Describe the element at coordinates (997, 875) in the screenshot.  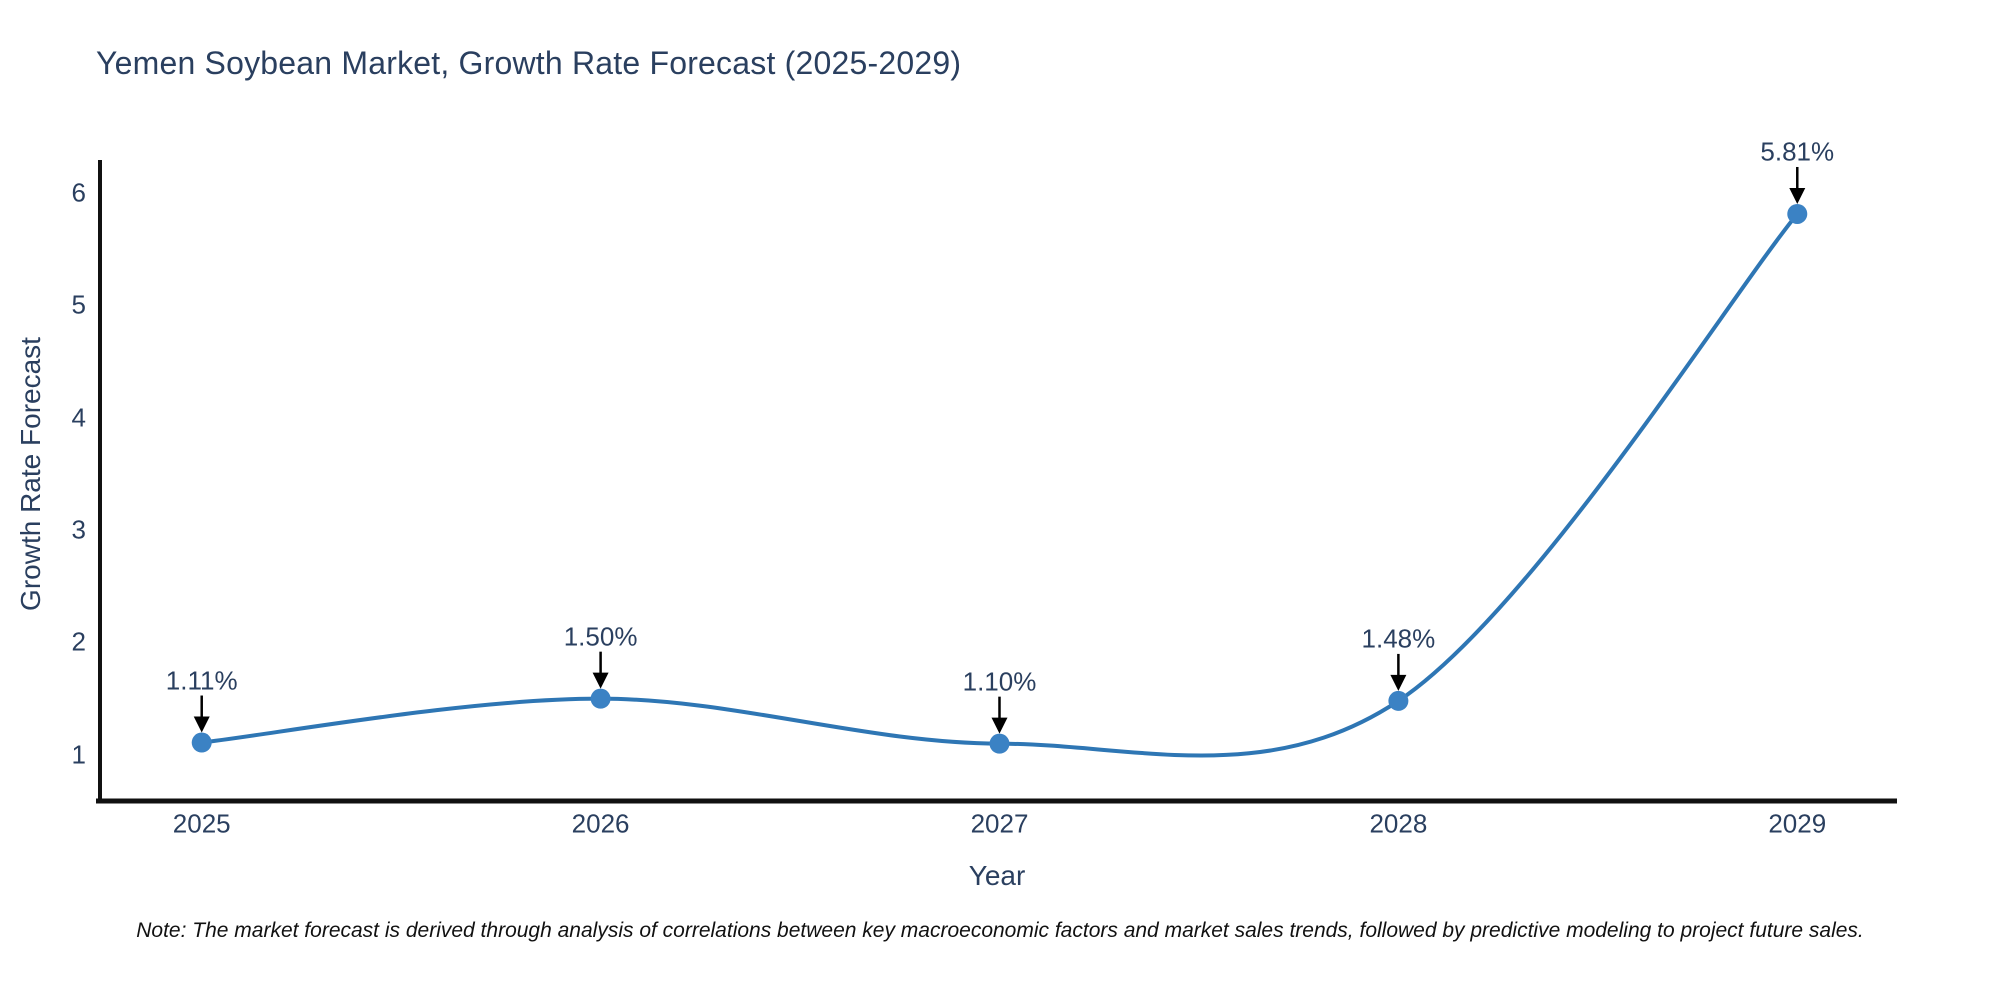
I see `x-axis-title: Year` at that location.